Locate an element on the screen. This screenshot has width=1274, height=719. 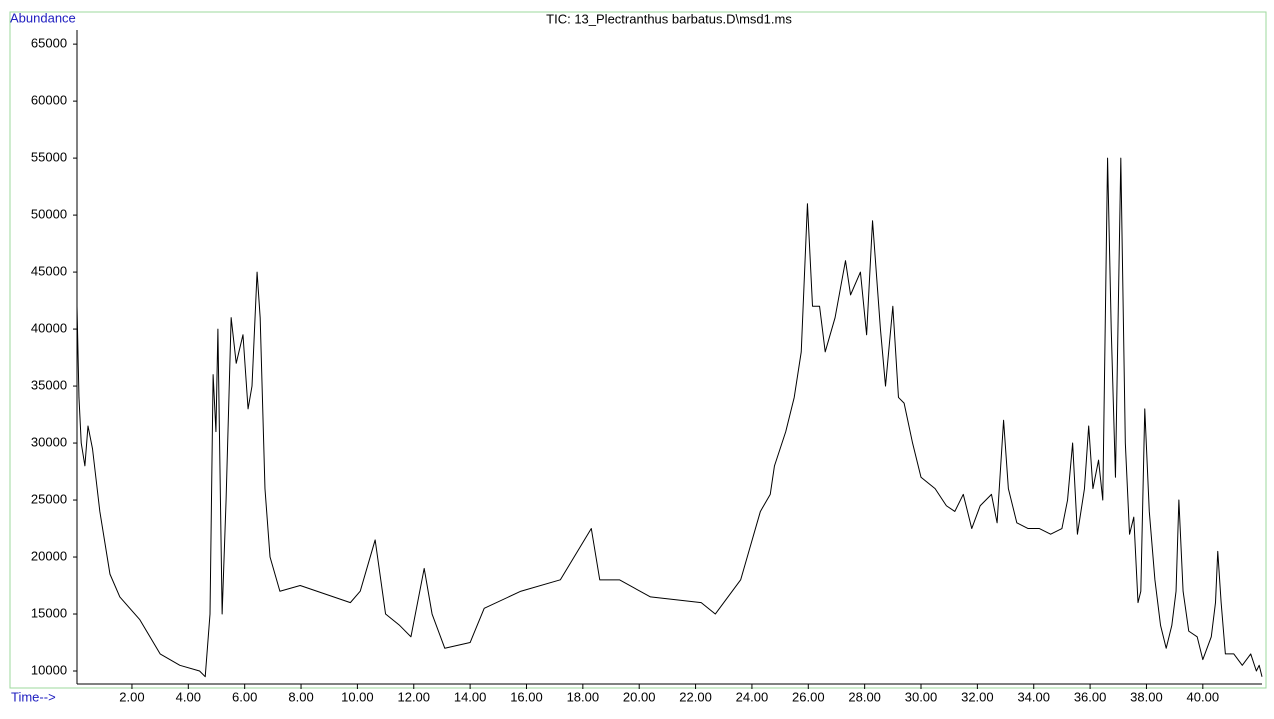
x-tick-label: 14.00 is located at coordinates (470, 696).